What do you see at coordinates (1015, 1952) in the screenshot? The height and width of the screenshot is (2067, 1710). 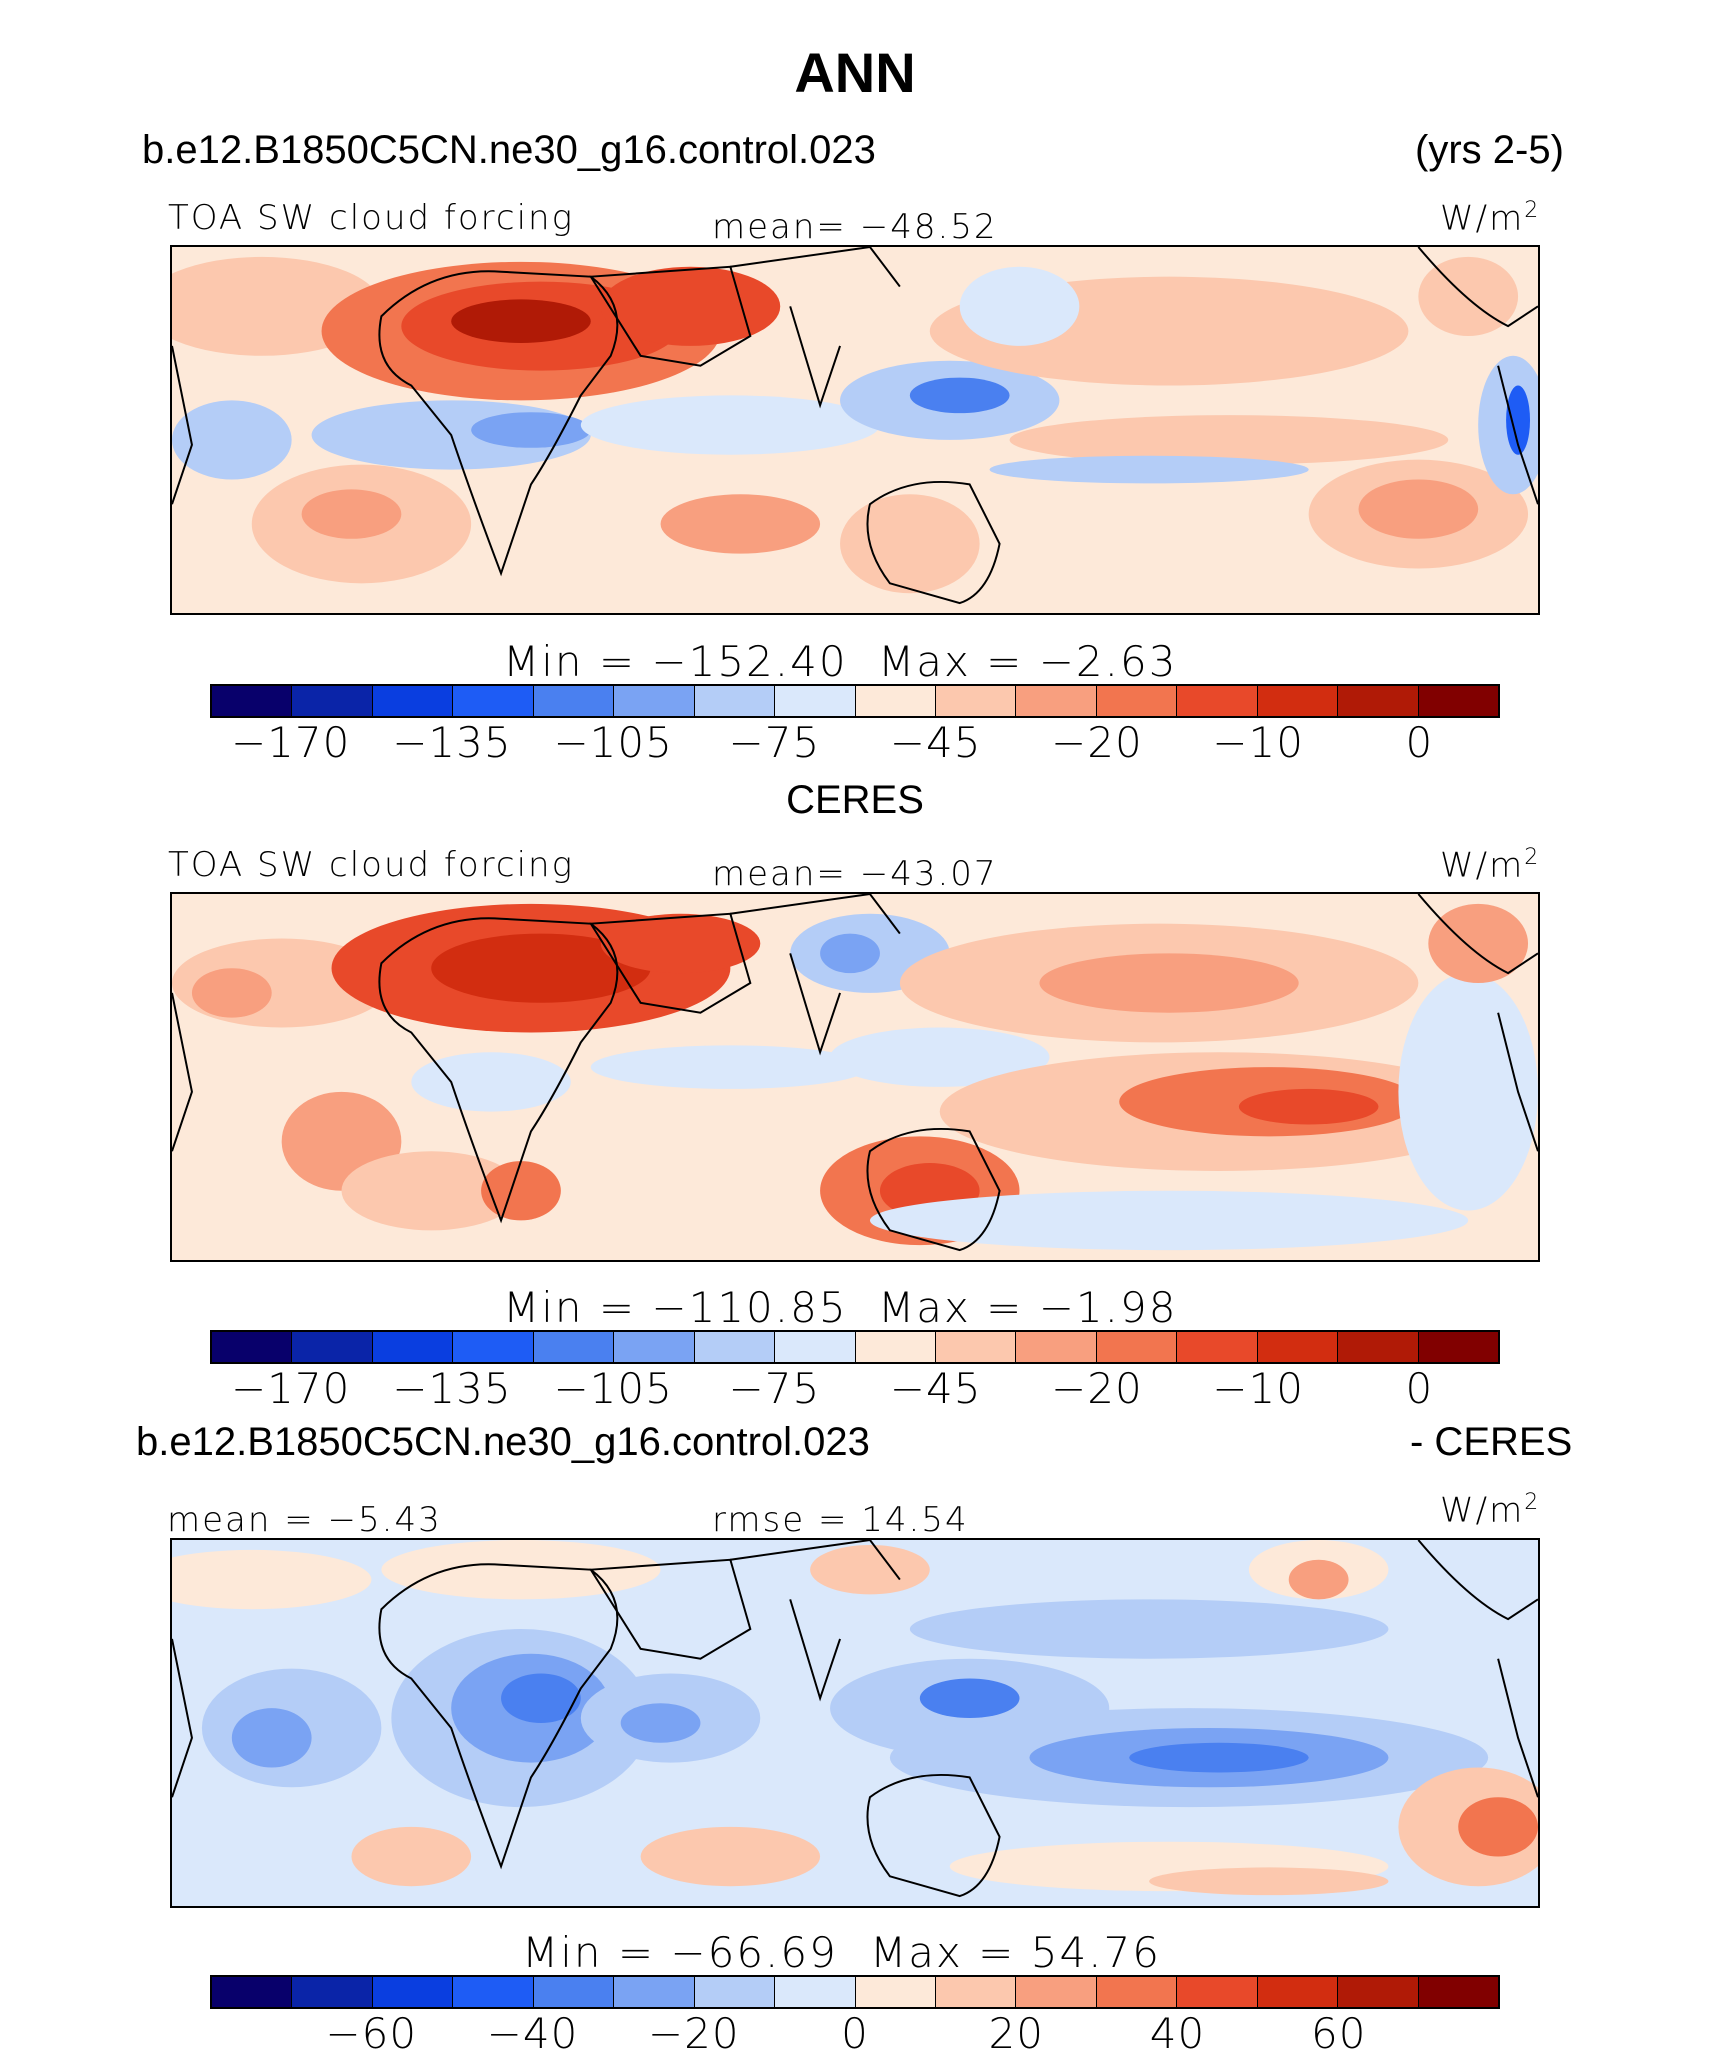 I see `panel3-max: Max = 54.76` at bounding box center [1015, 1952].